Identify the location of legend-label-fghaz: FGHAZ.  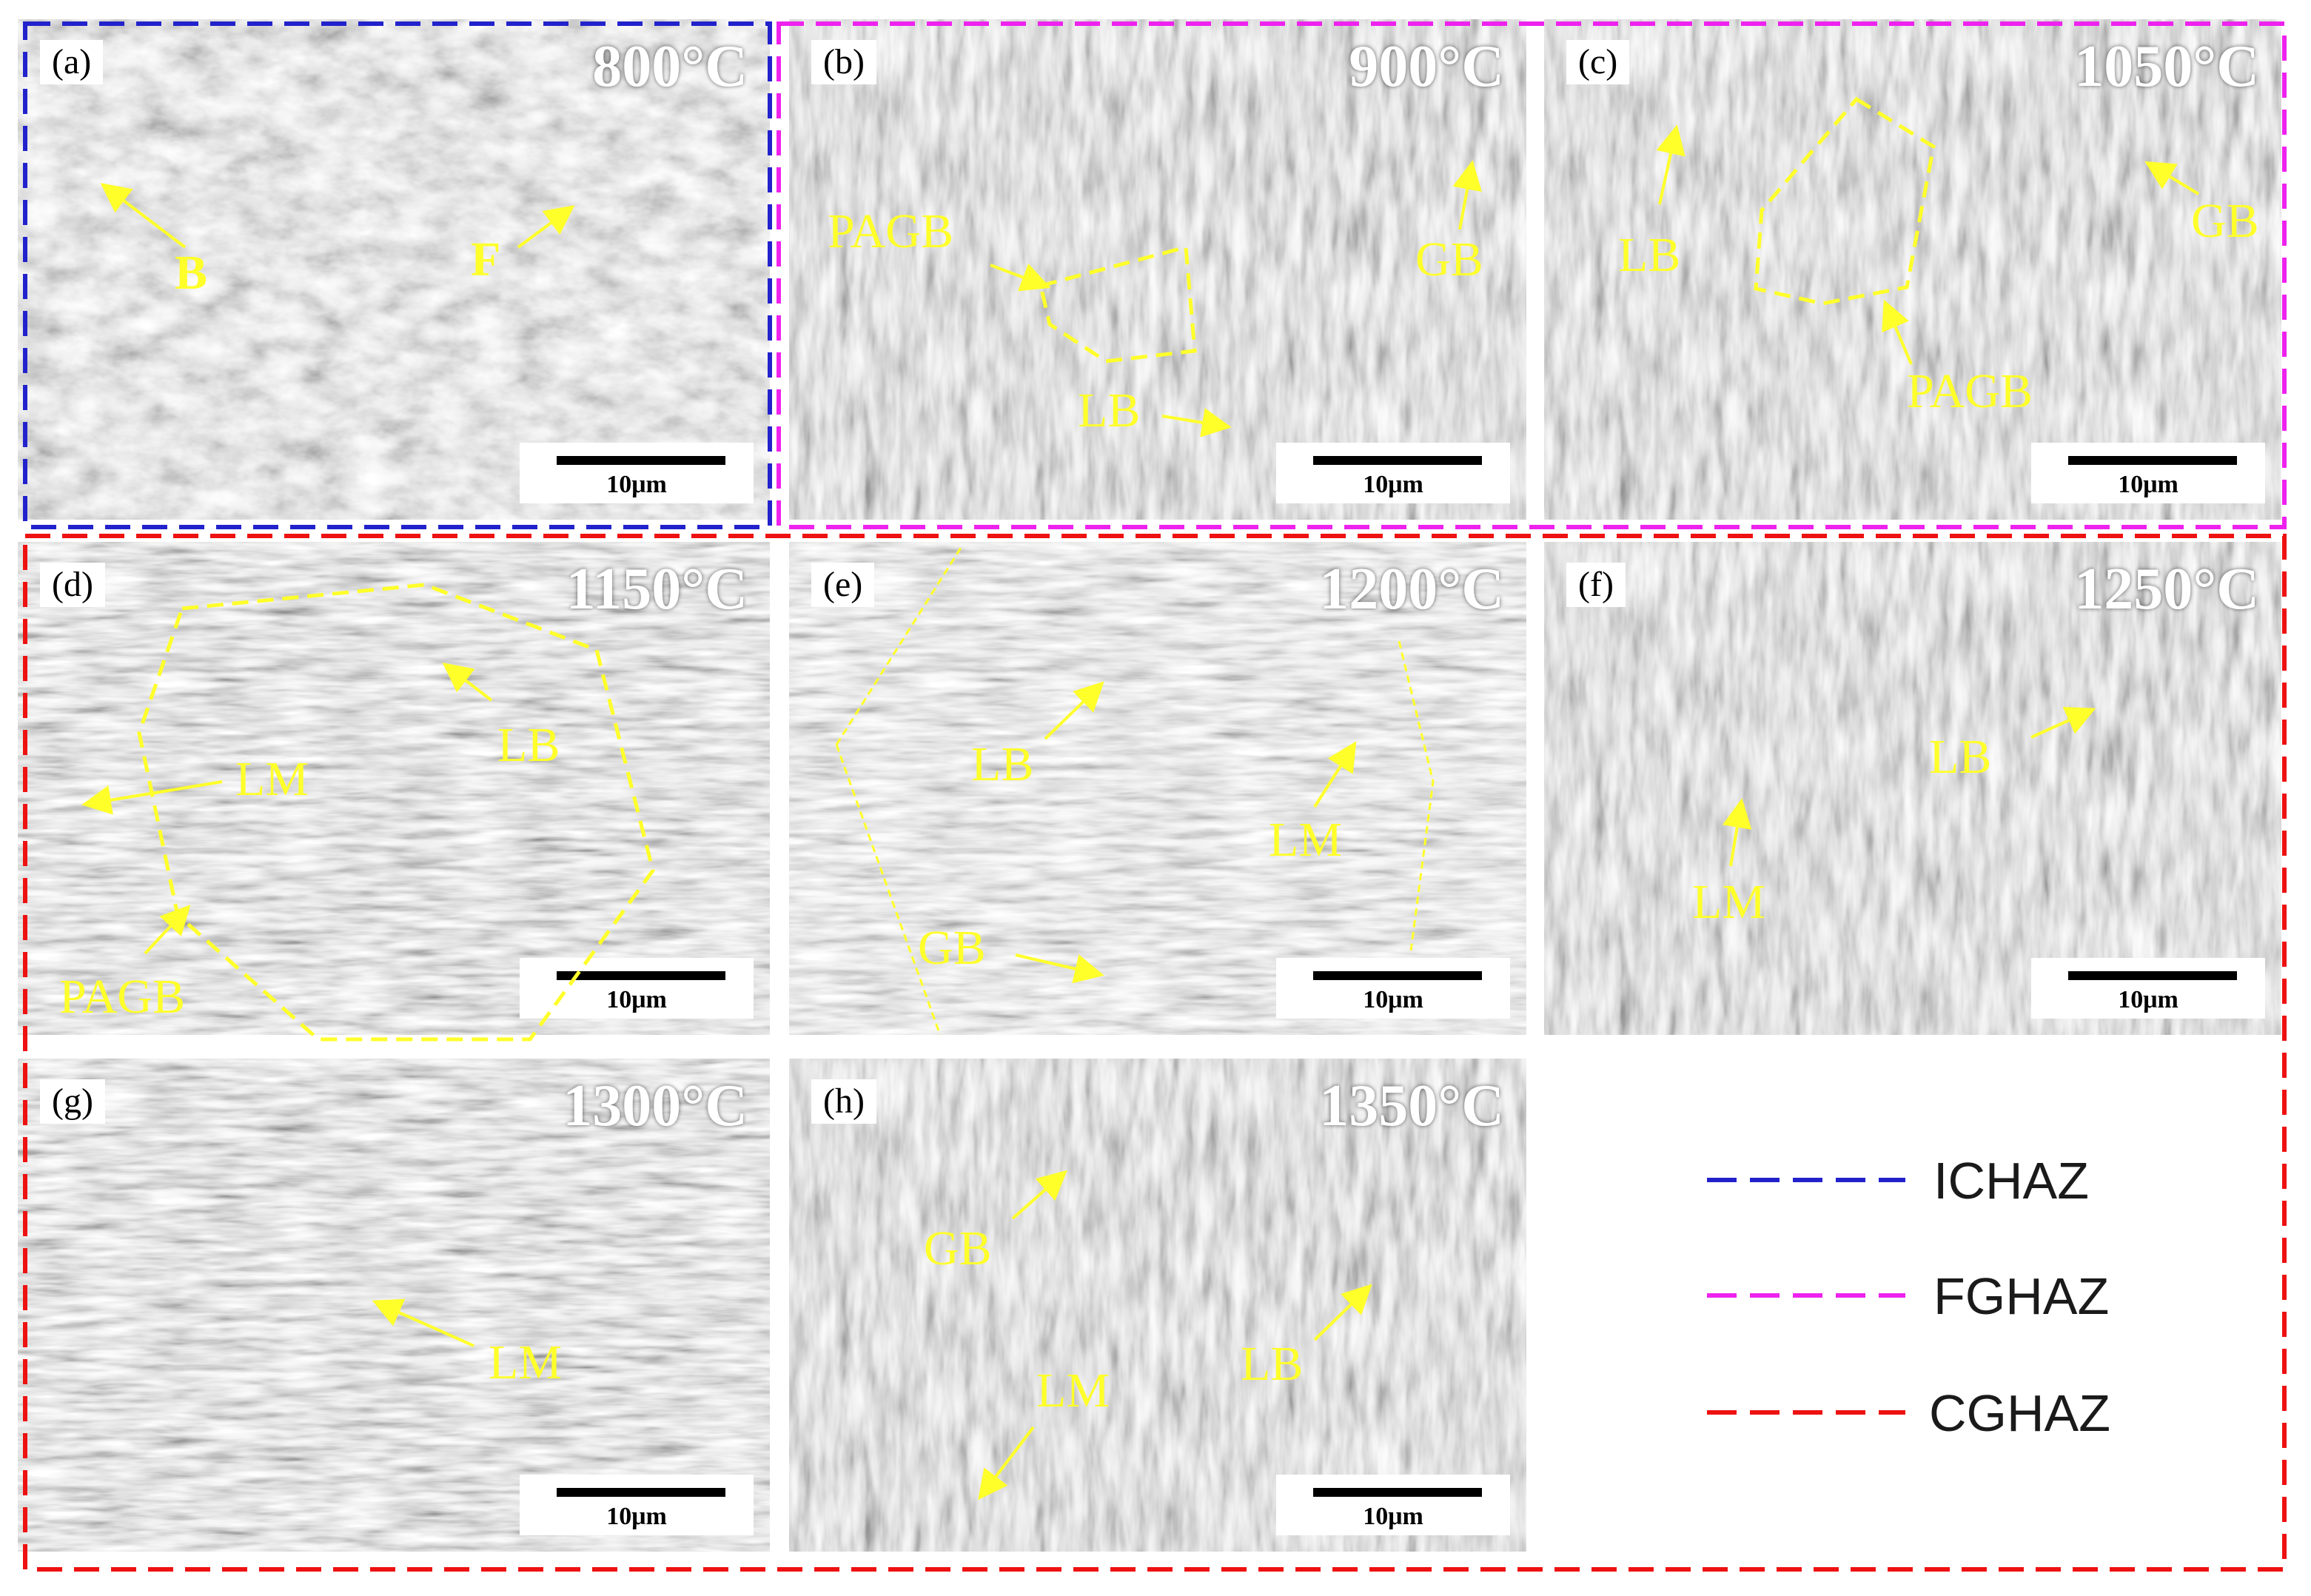
(2021, 1296).